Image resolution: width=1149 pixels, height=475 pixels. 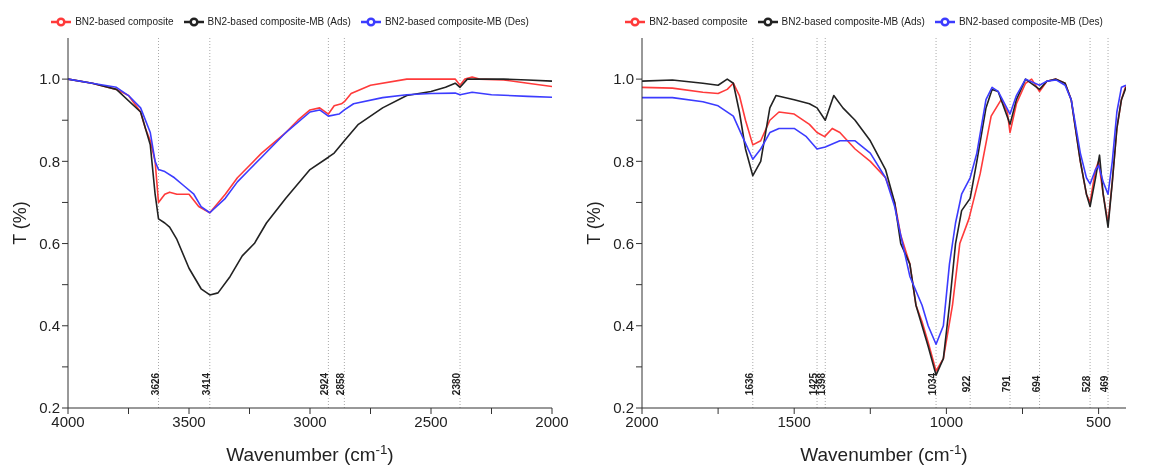 What do you see at coordinates (431, 421) in the screenshot?
I see `x-tick-label: 2500` at bounding box center [431, 421].